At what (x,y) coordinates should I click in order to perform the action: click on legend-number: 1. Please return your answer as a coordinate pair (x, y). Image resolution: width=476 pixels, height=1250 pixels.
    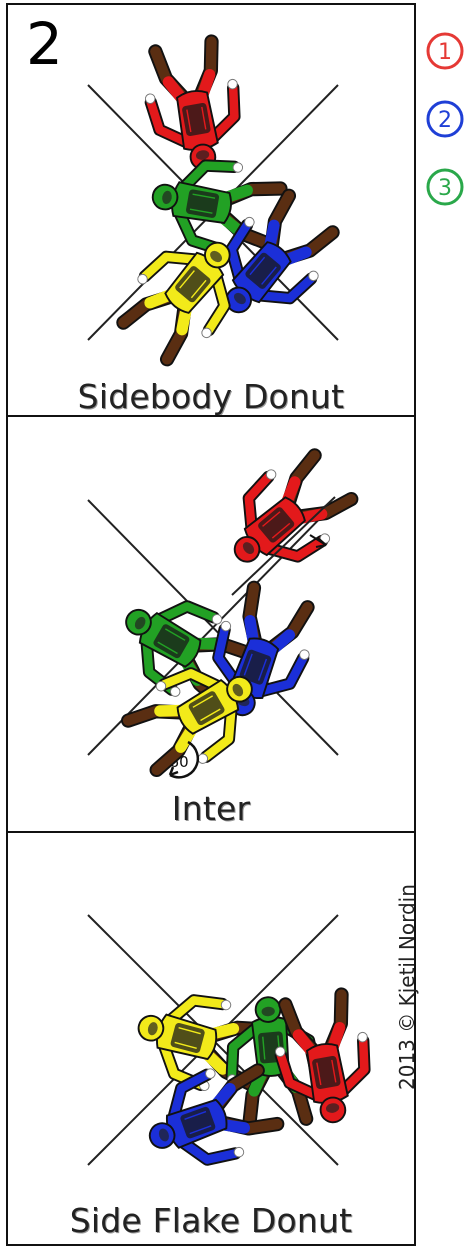
    Looking at the image, I should click on (445, 52).